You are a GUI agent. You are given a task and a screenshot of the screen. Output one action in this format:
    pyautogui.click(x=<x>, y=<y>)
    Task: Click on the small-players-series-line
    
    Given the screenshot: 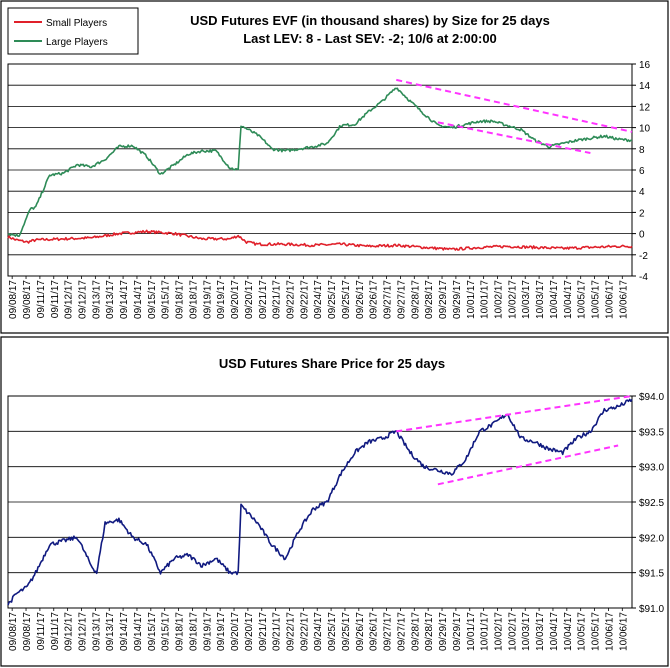 What is the action you would take?
    pyautogui.click(x=320, y=240)
    